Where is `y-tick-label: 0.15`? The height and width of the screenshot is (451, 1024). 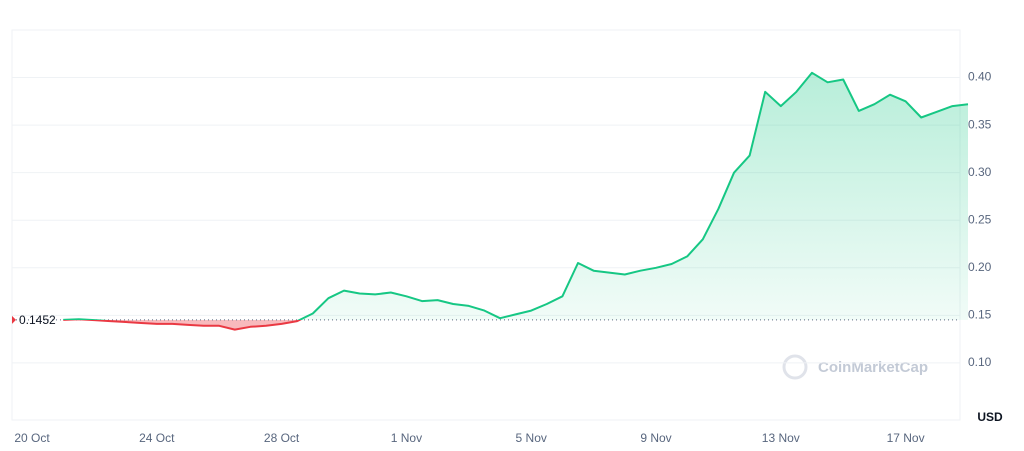
y-tick-label: 0.15 is located at coordinates (980, 315).